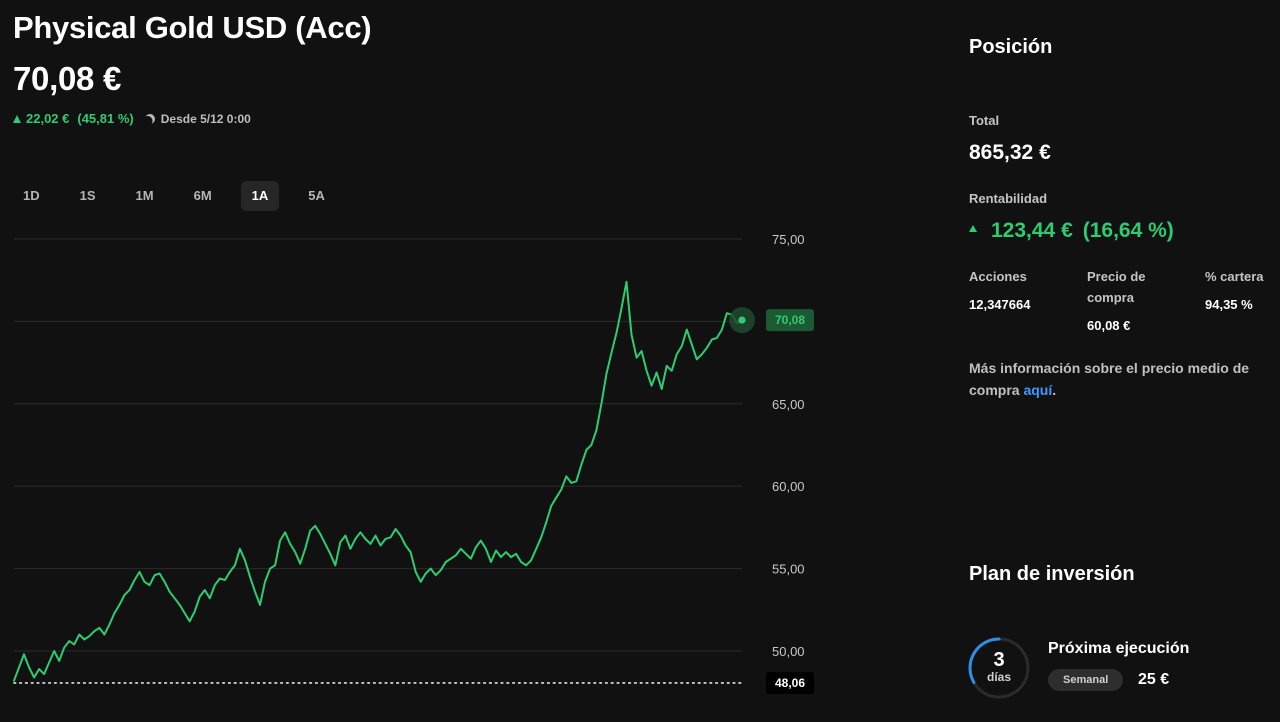 The height and width of the screenshot is (722, 1280). What do you see at coordinates (1052, 574) in the screenshot?
I see `investment-plan-title: Plan de inversión` at bounding box center [1052, 574].